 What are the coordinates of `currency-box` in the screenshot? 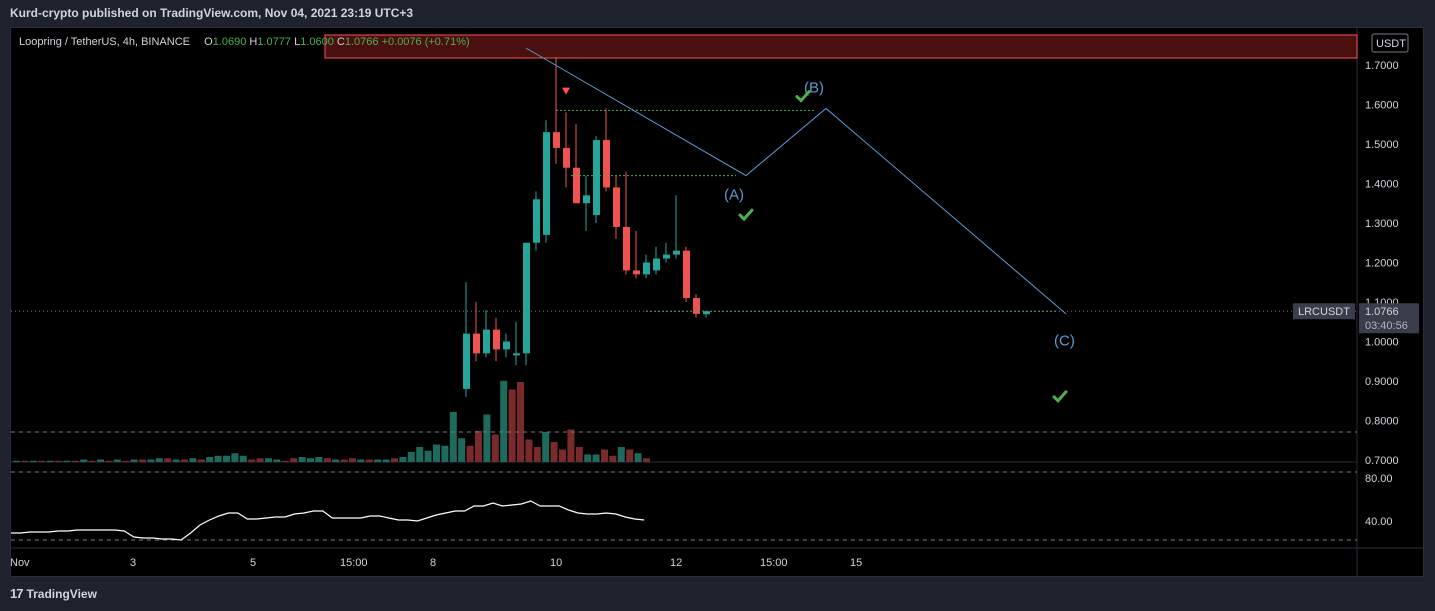 It's located at (1390, 43).